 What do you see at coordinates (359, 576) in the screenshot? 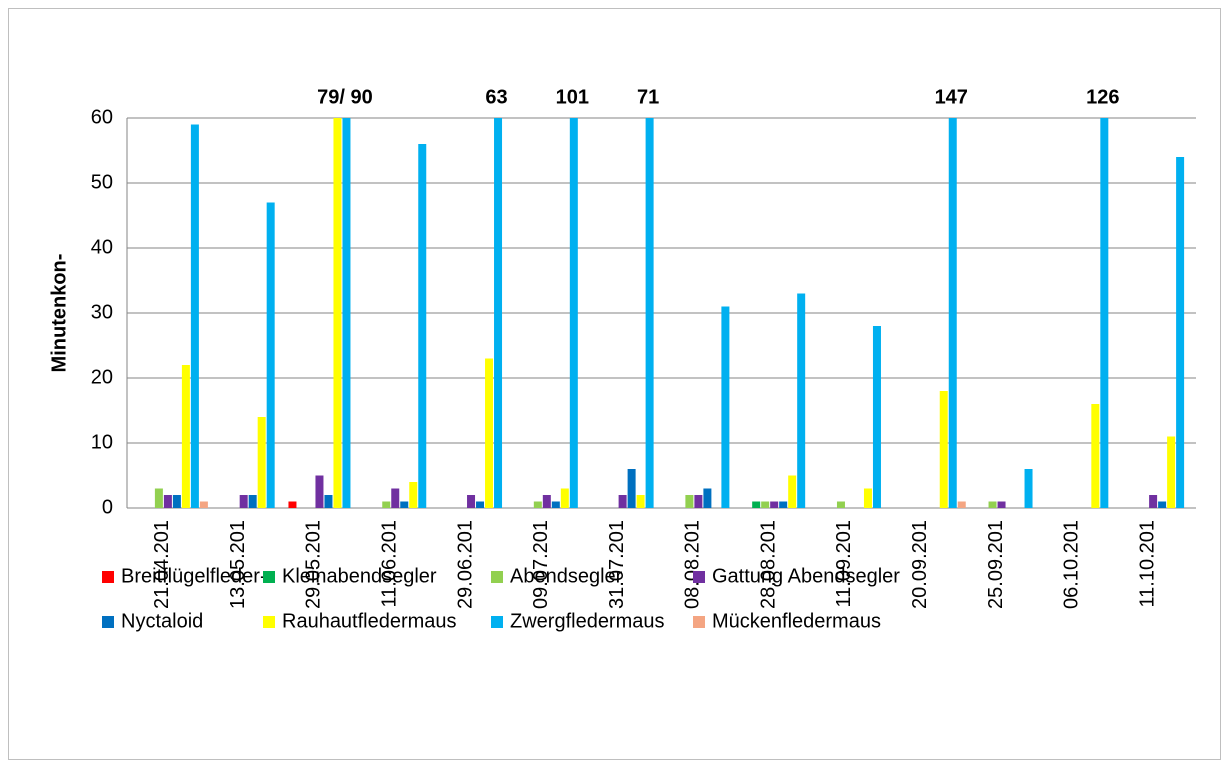
I see `legend-label: Kleinabendsegler` at bounding box center [359, 576].